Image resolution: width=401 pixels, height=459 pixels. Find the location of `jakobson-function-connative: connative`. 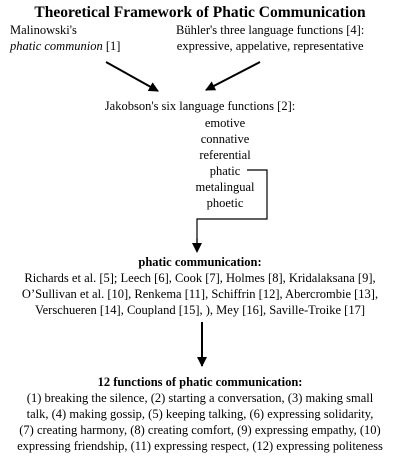

jakobson-function-connative: connative is located at coordinates (225, 139).